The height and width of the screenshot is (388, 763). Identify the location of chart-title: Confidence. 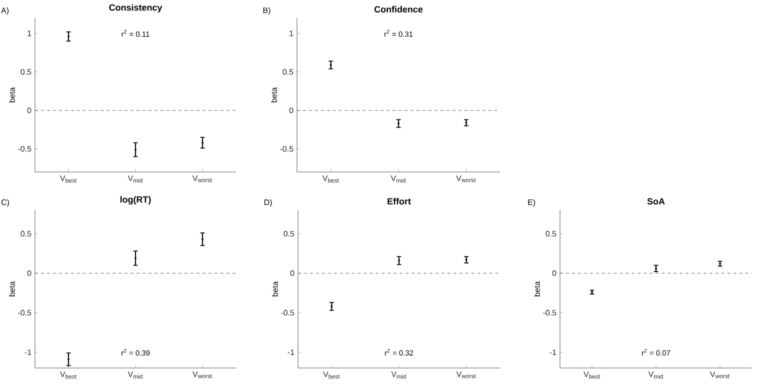
(398, 9).